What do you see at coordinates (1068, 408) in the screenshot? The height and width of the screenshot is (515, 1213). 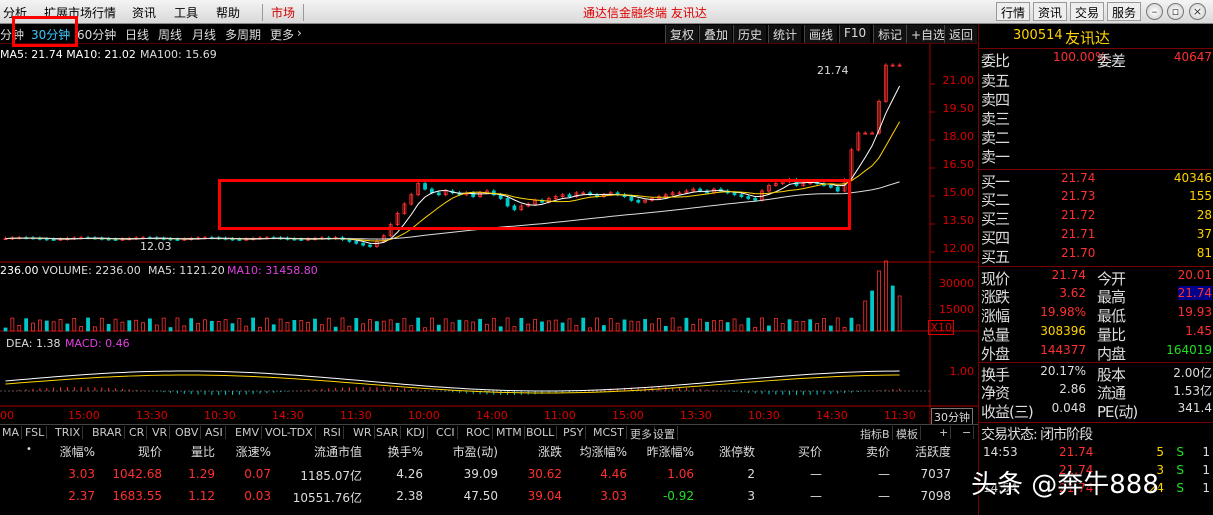 I see `stat-value: 0.048` at bounding box center [1068, 408].